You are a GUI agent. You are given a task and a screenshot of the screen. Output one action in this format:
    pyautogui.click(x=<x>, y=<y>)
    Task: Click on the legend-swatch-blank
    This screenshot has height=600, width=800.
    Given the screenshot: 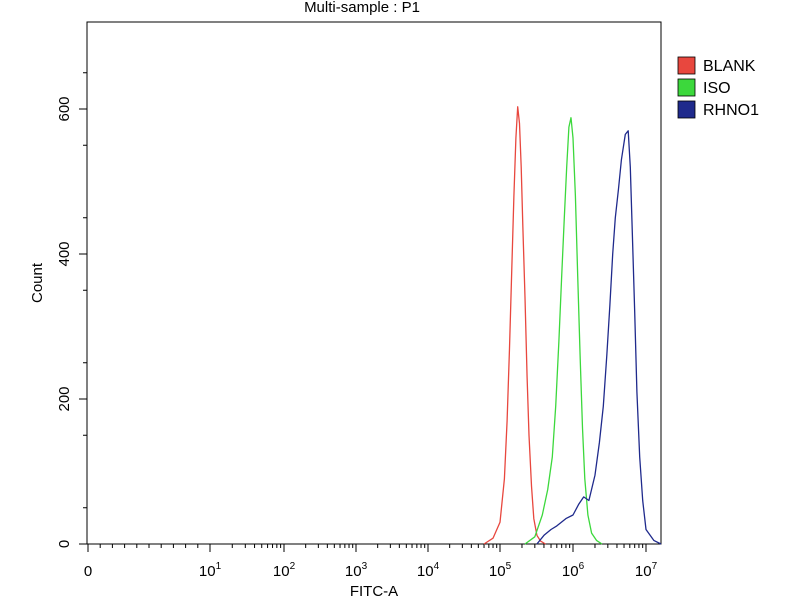 What is the action you would take?
    pyautogui.click(x=686, y=65)
    